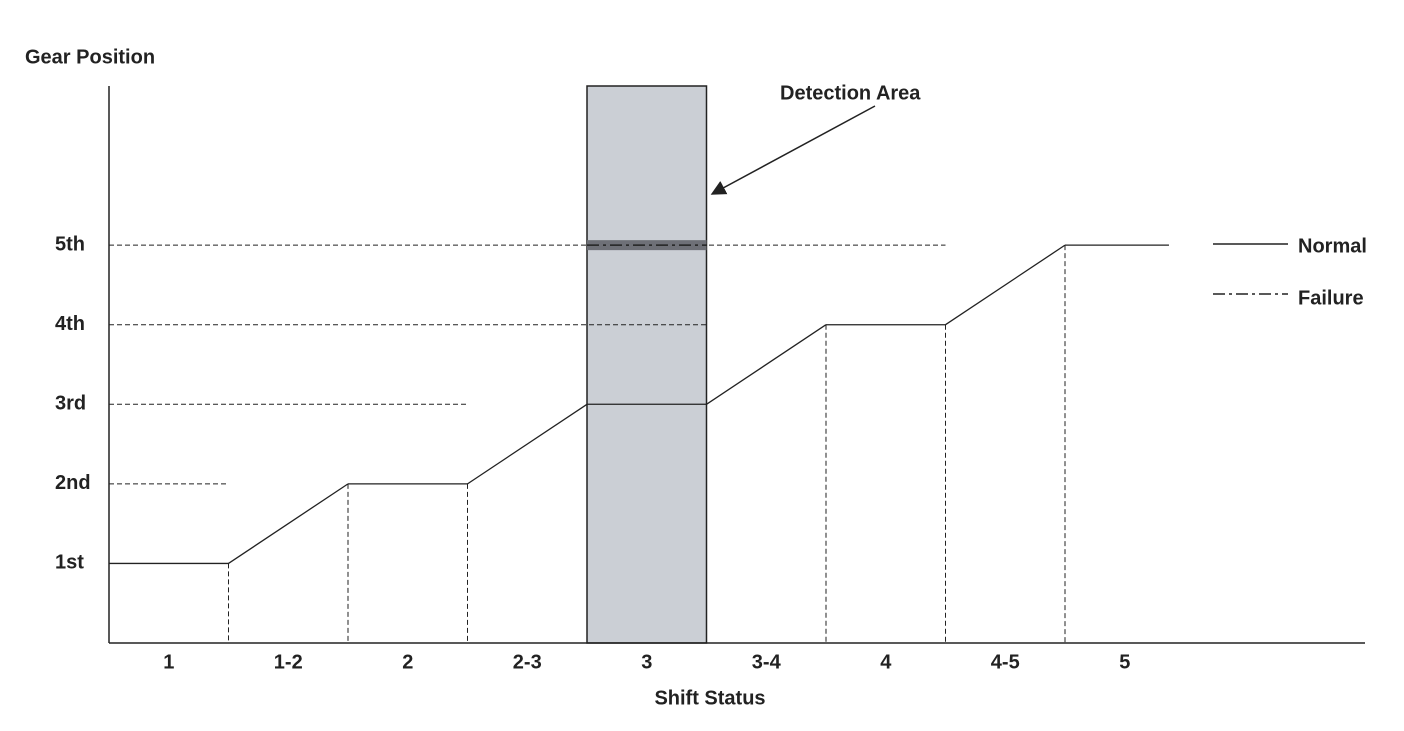  What do you see at coordinates (1005, 662) in the screenshot?
I see `x-tick-label: 4-5` at bounding box center [1005, 662].